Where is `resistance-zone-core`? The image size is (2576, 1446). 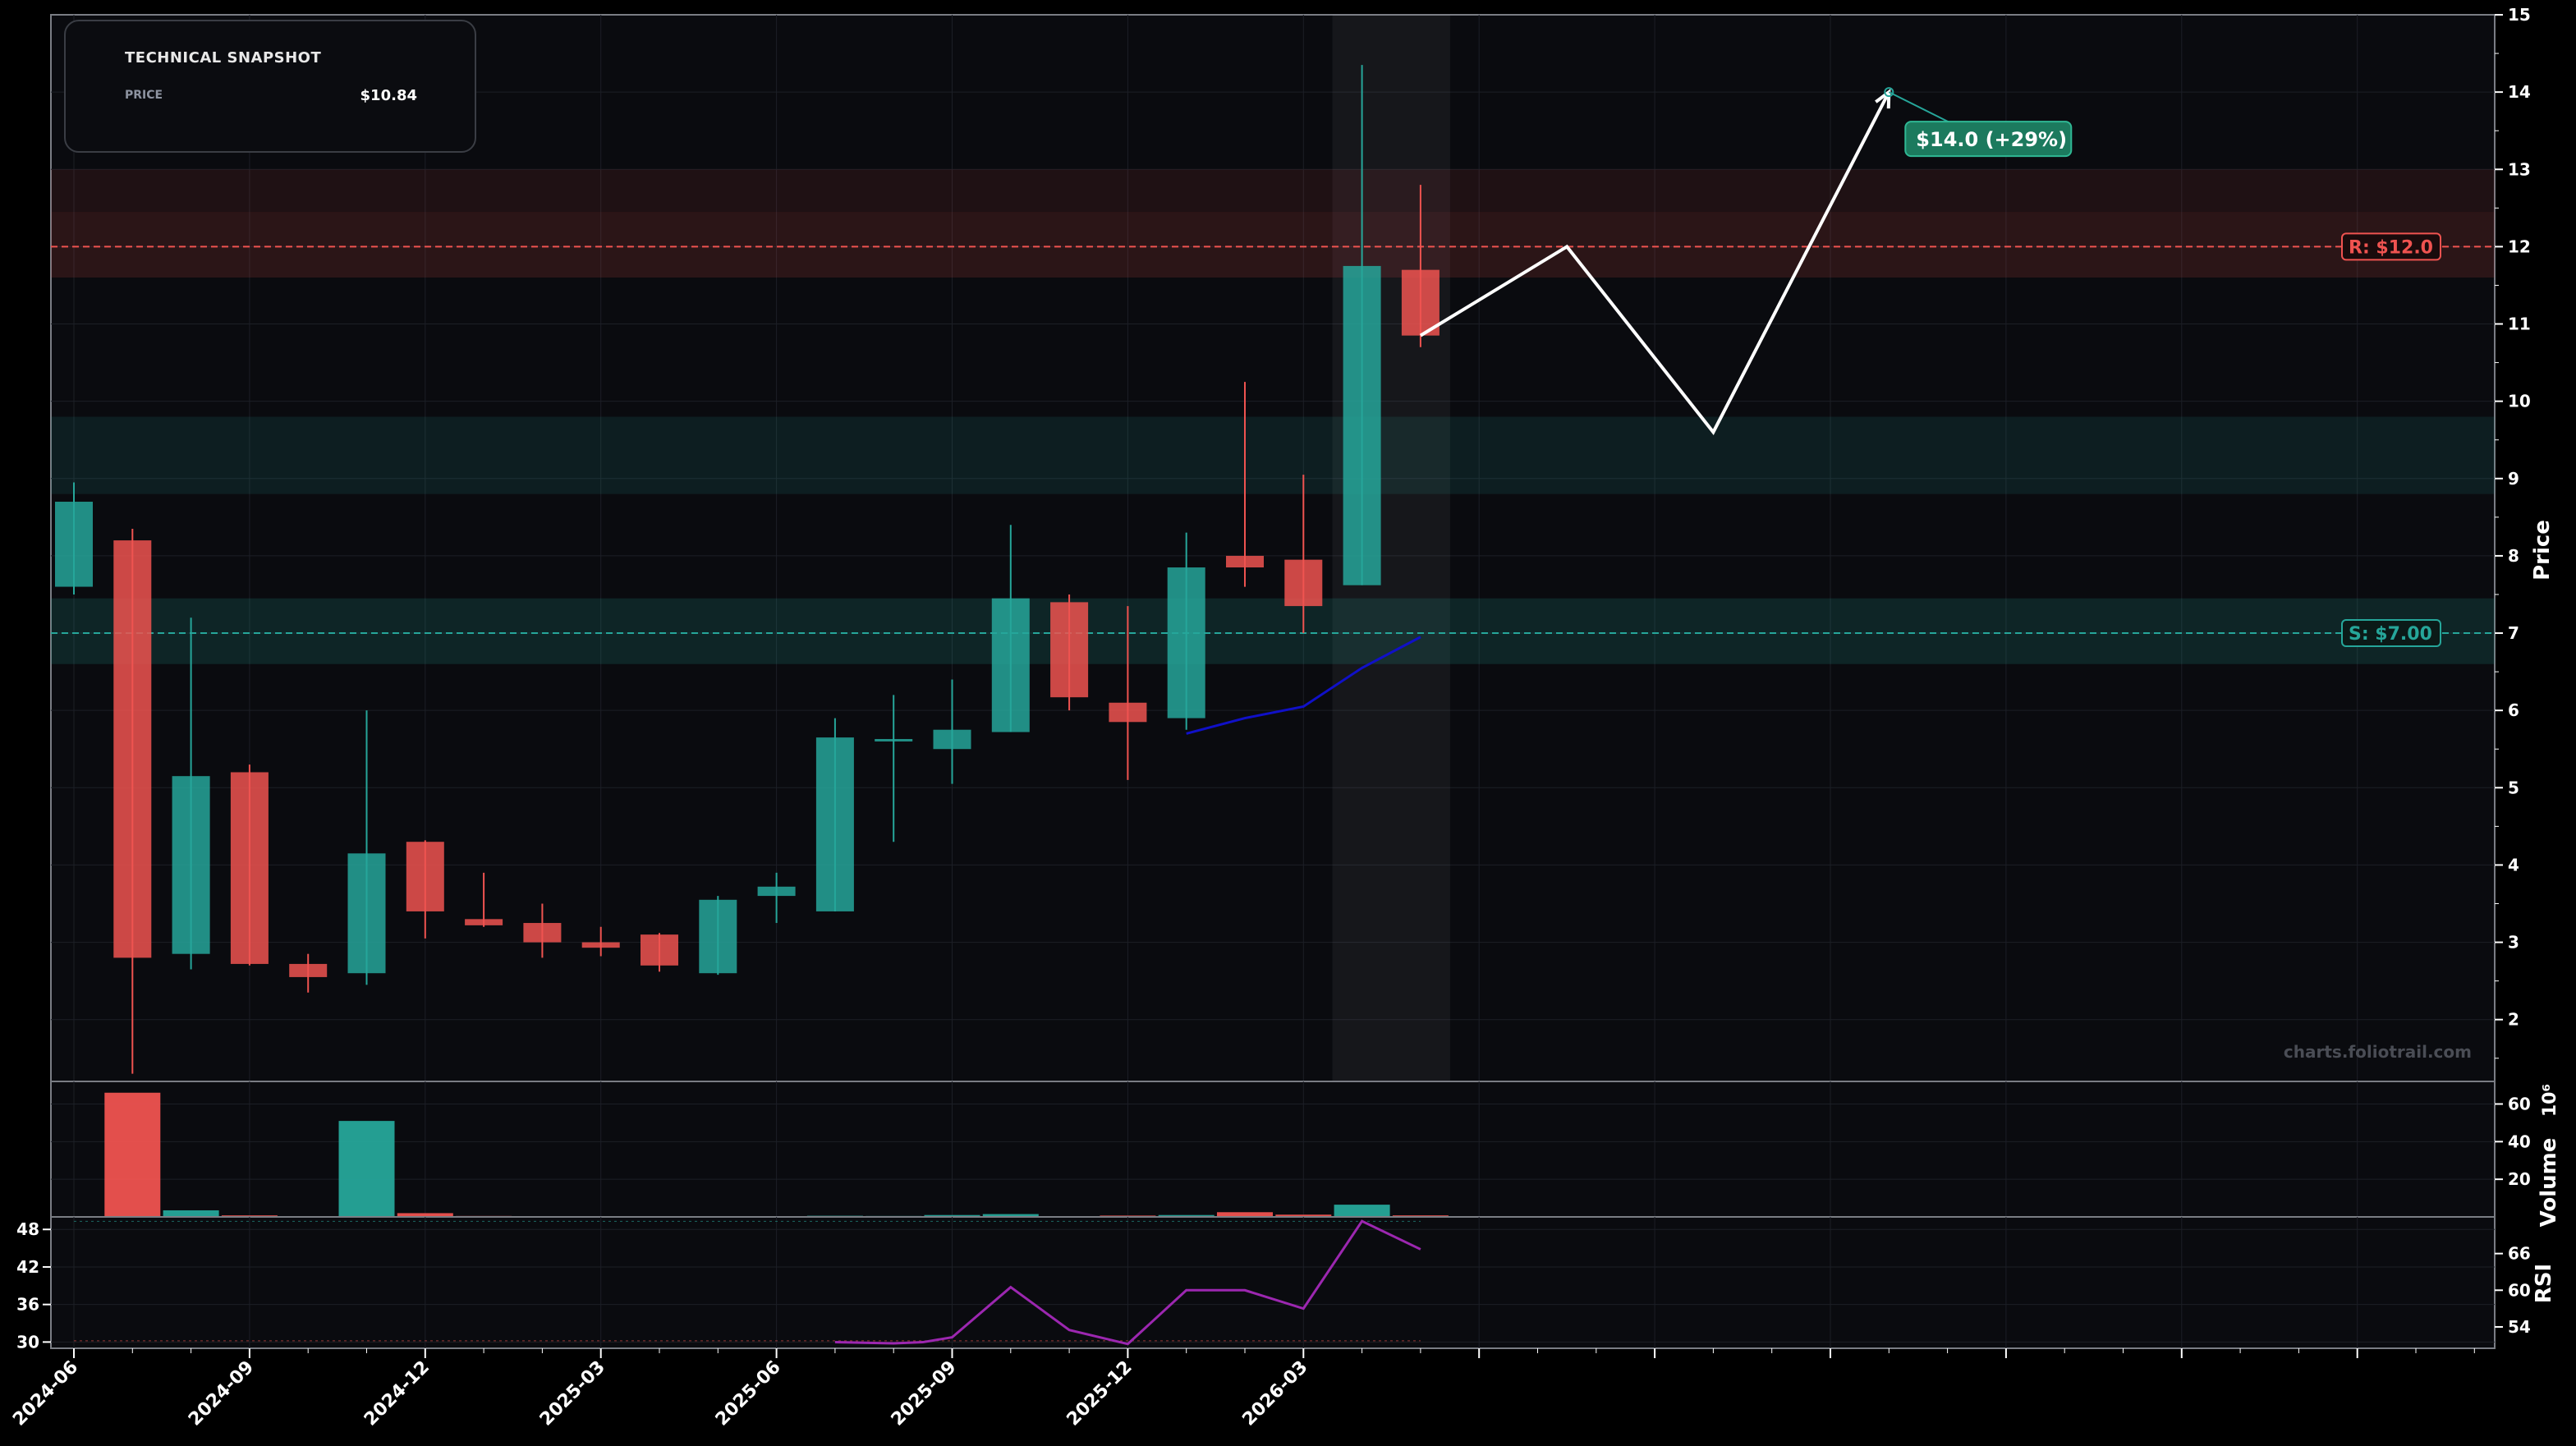
resistance-zone-core is located at coordinates (1273, 245).